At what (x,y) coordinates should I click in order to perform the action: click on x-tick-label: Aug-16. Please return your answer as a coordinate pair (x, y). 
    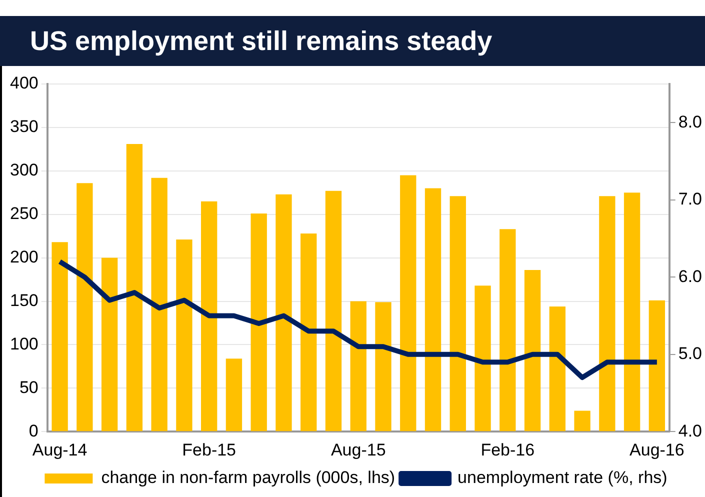
    Looking at the image, I should click on (657, 450).